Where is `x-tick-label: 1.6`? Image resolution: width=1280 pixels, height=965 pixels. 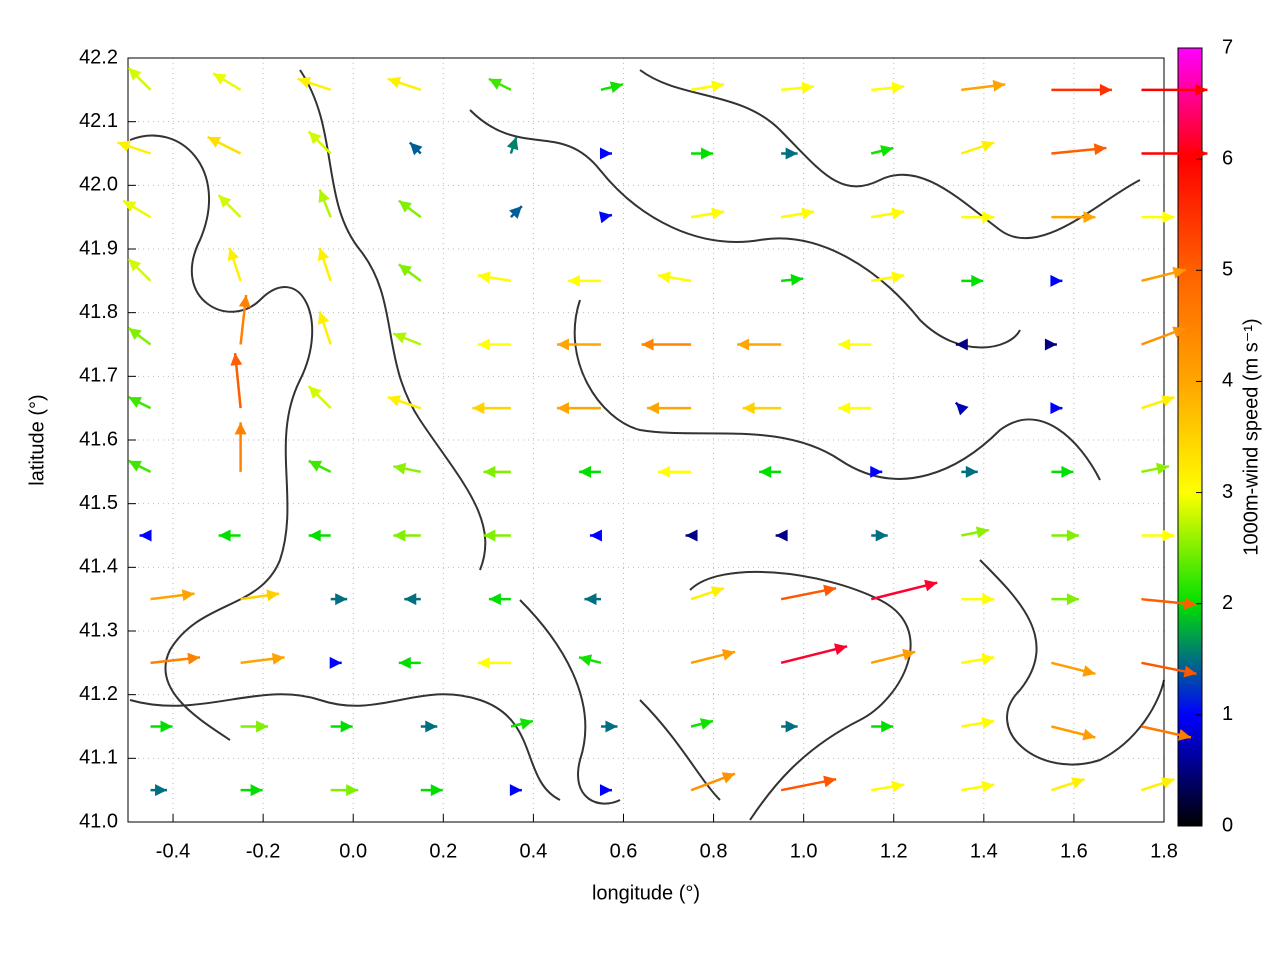
x-tick-label: 1.6 is located at coordinates (1074, 851).